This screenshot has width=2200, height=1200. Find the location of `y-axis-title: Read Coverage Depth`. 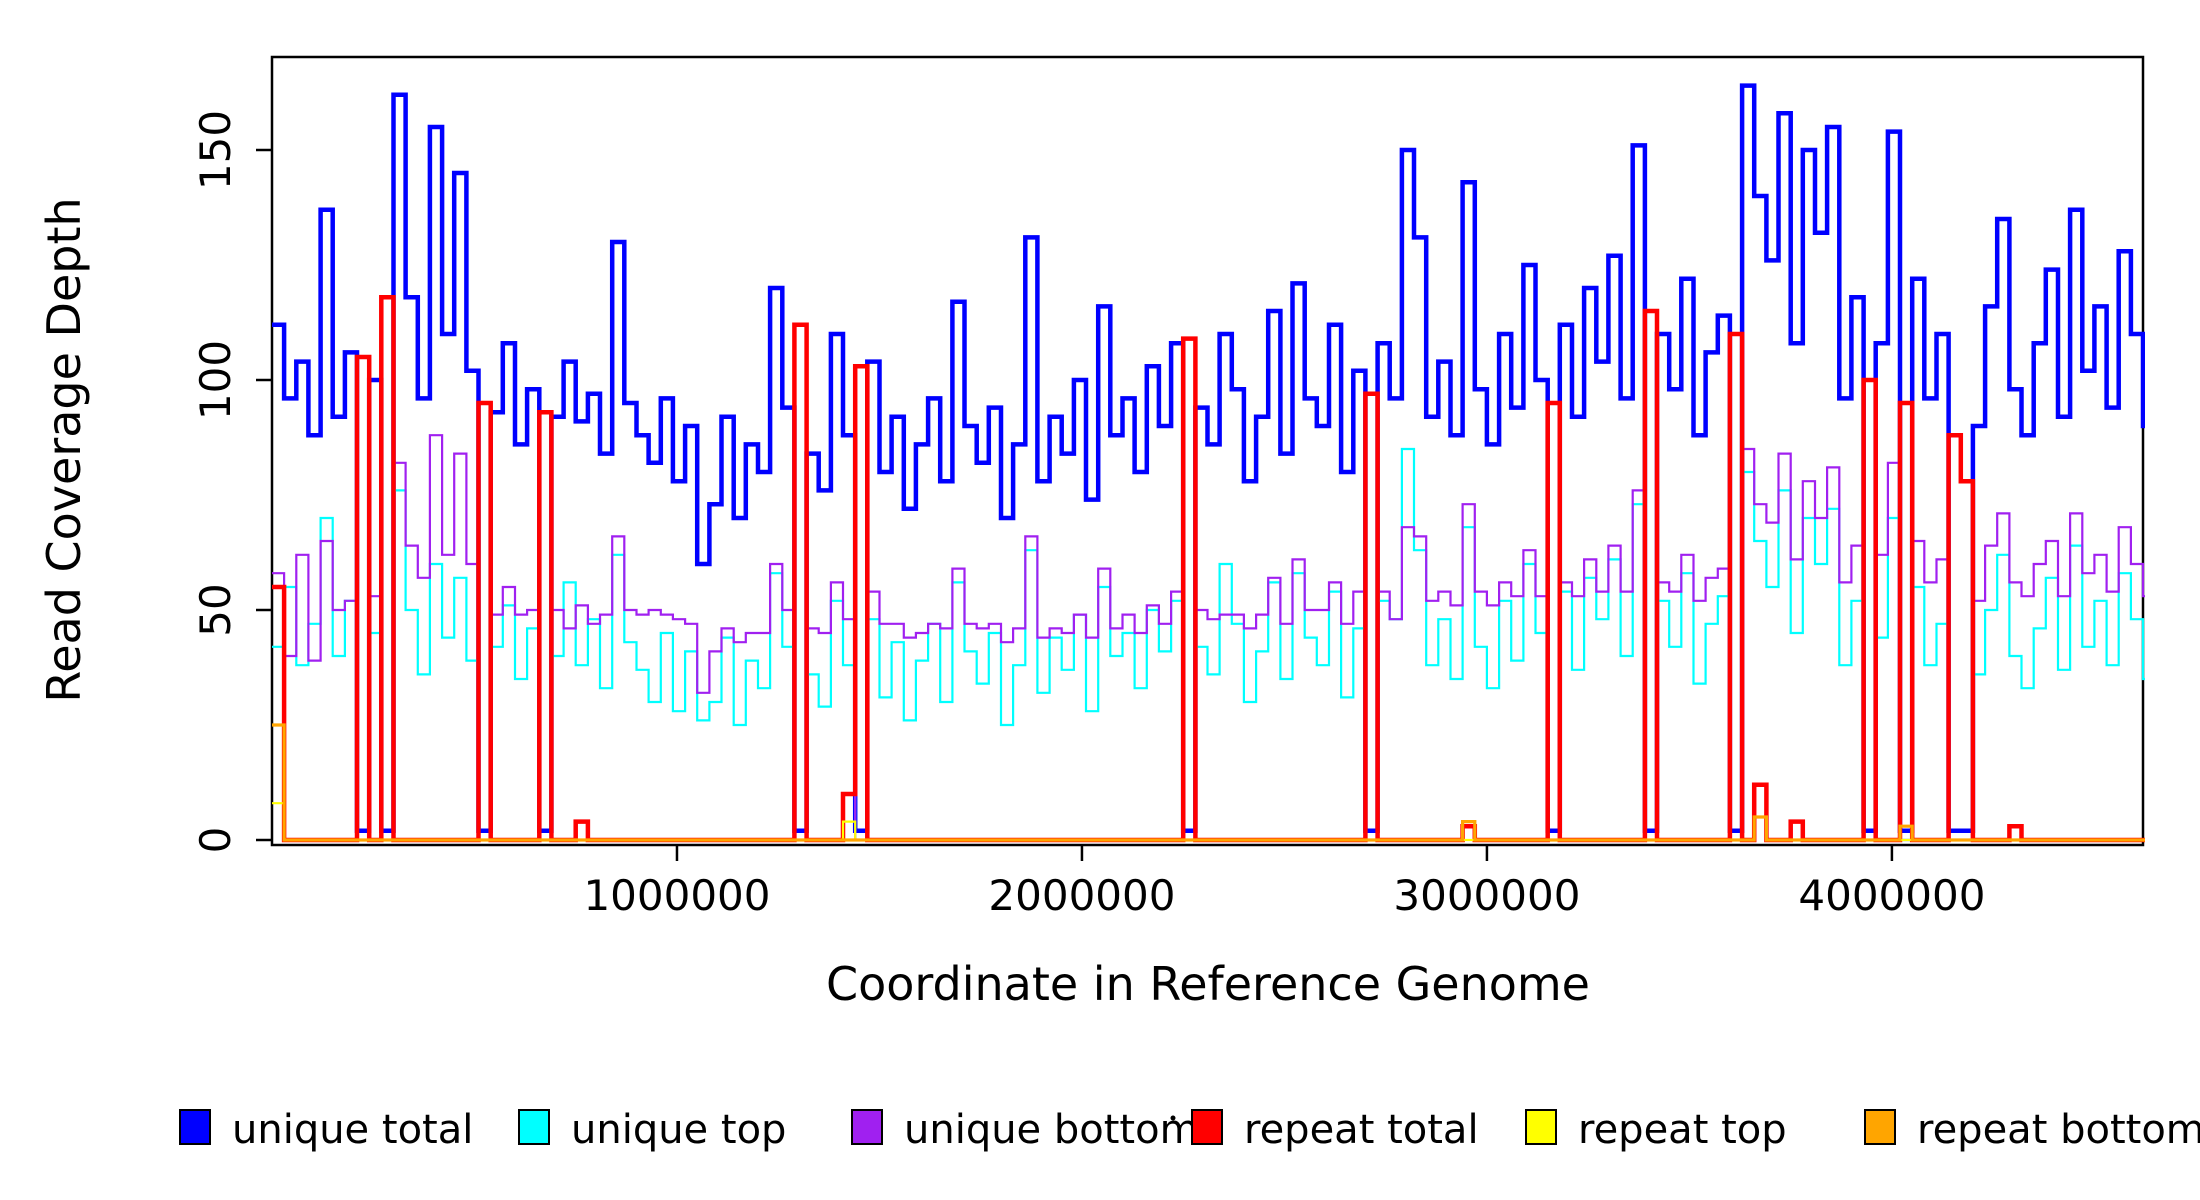

y-axis-title: Read Coverage Depth is located at coordinates (64, 449).